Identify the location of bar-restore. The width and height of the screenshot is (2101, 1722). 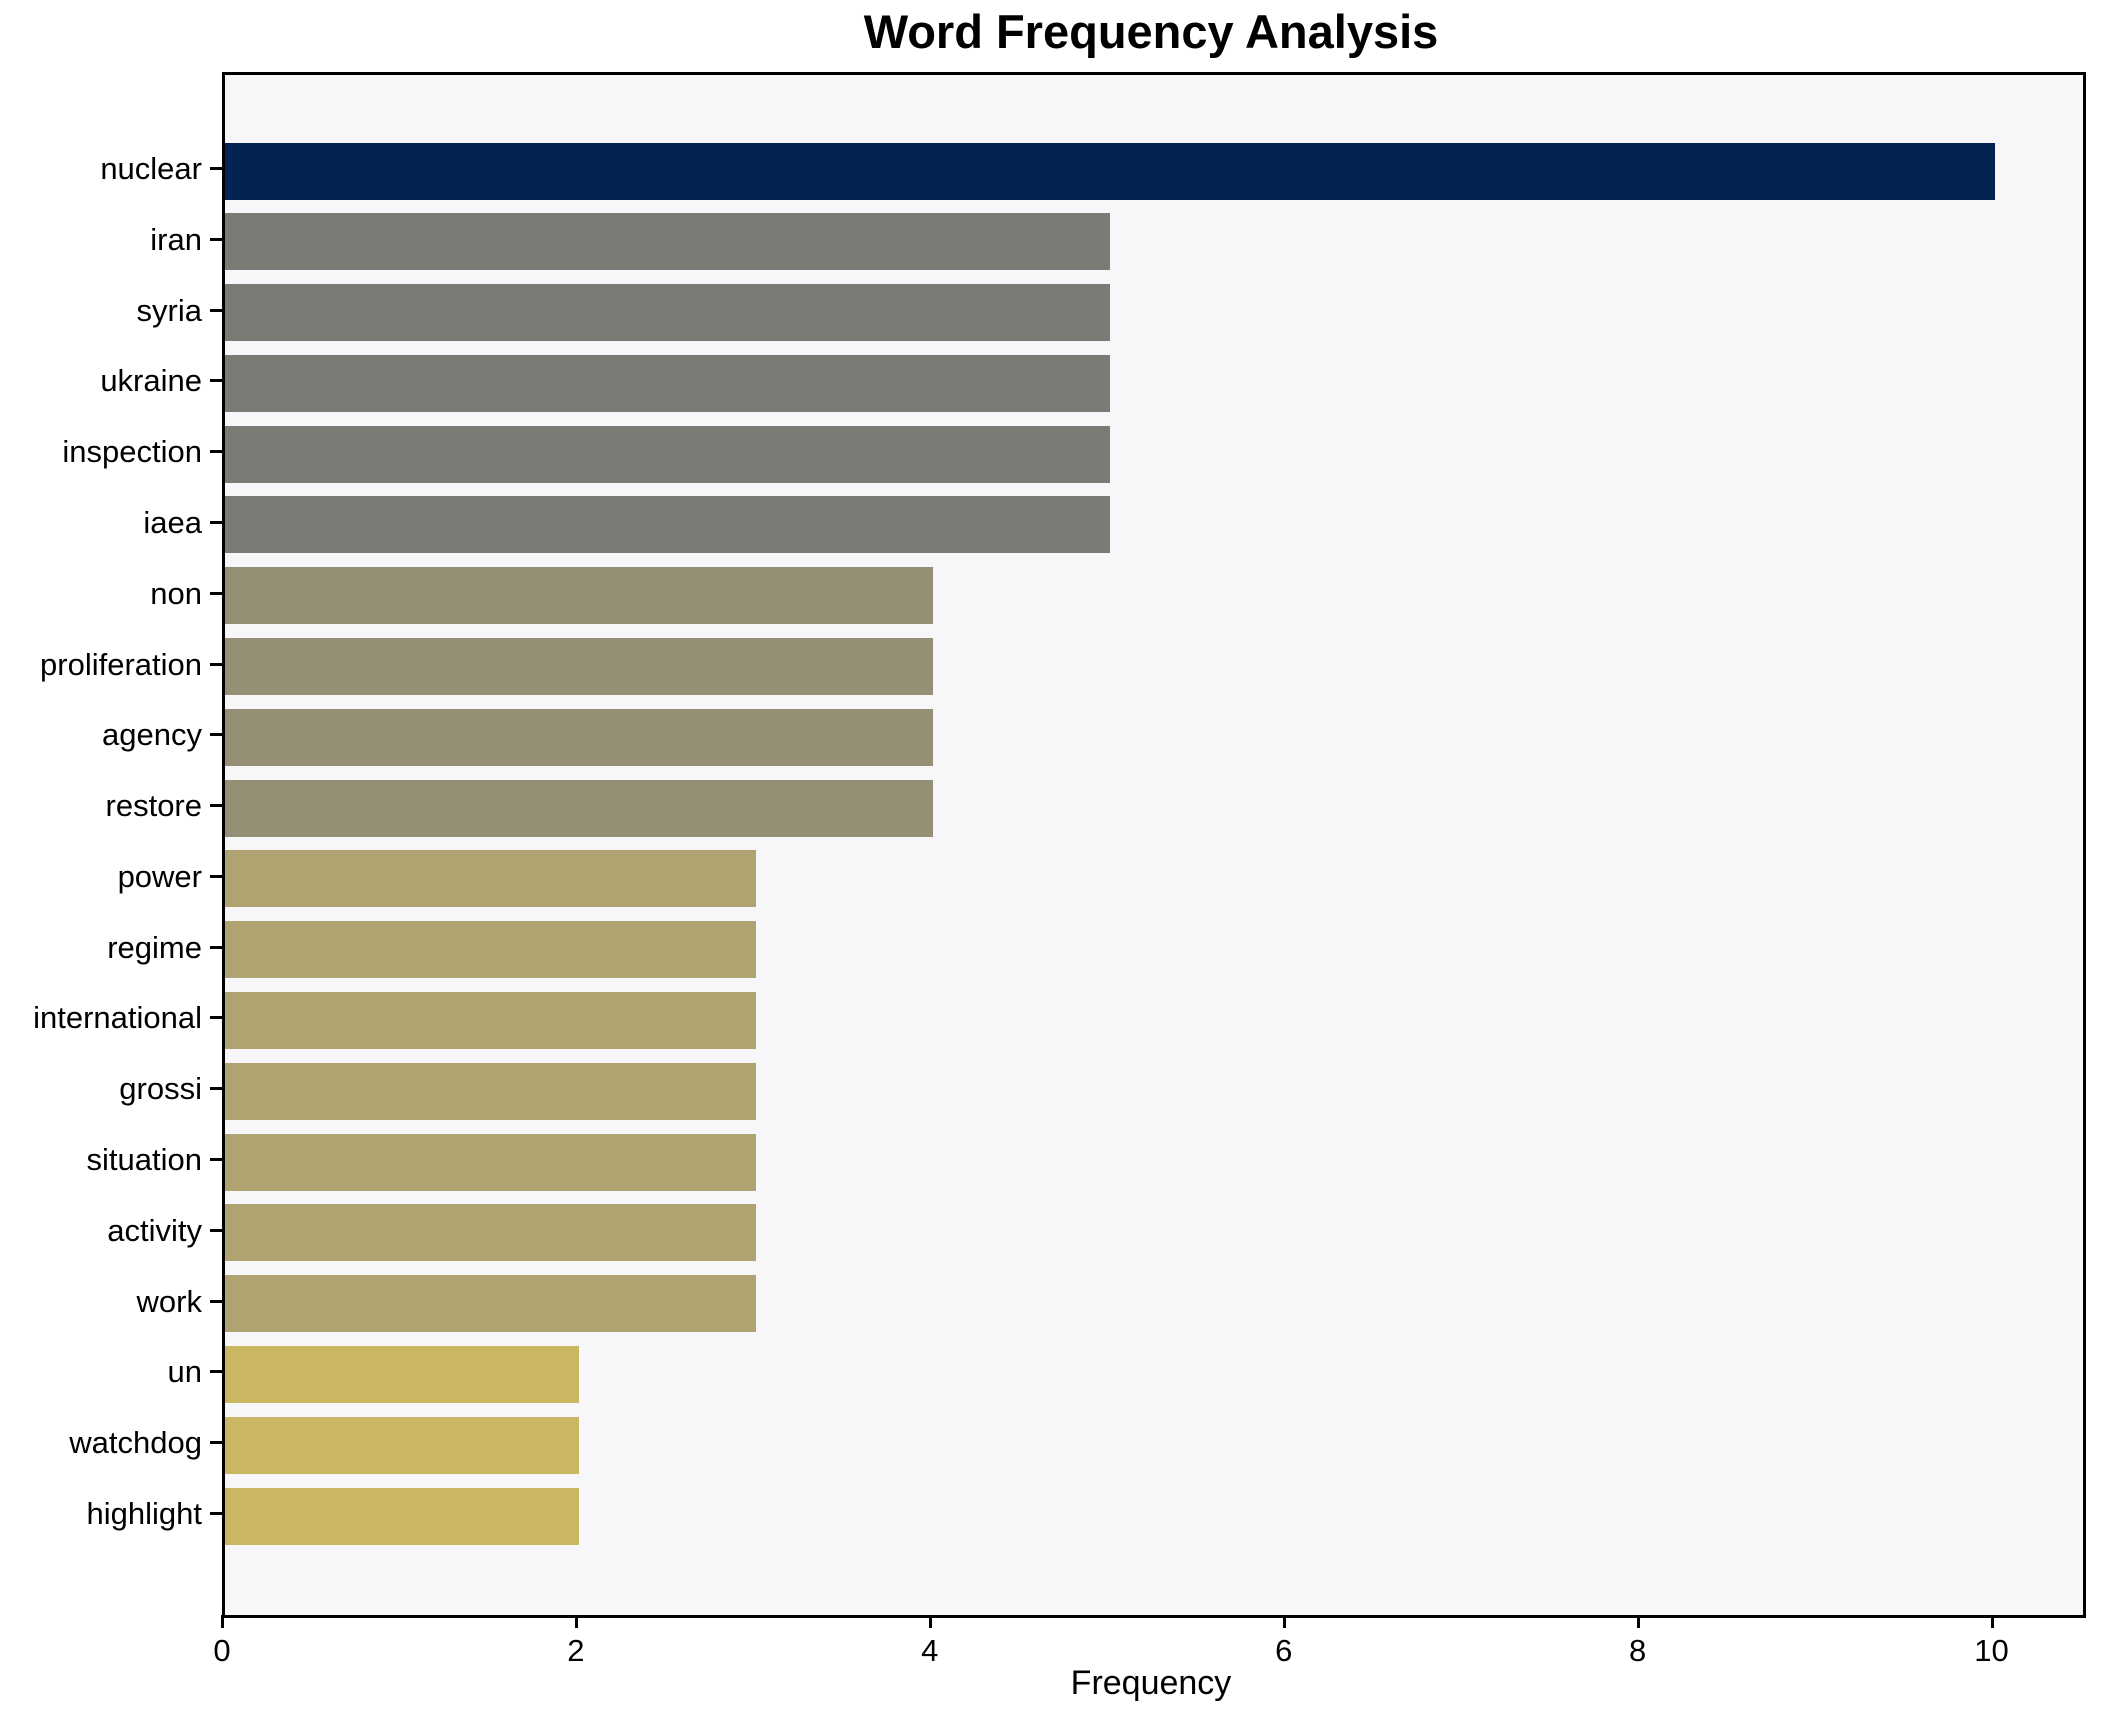
(579, 808).